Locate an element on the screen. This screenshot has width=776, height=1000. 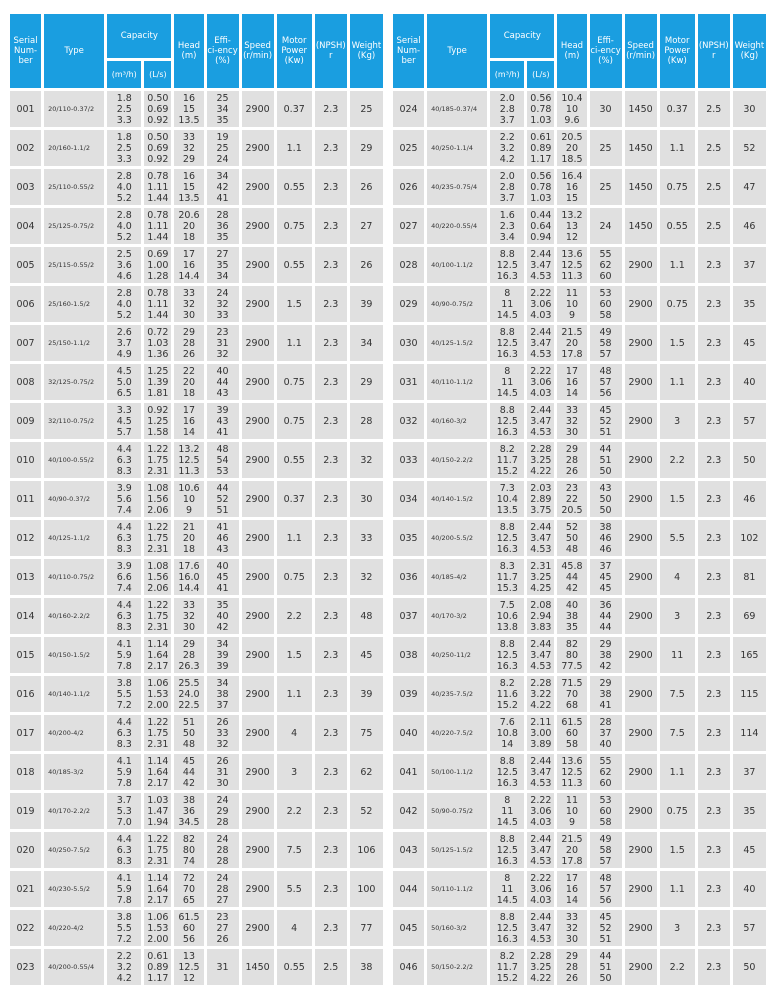
cell-weight: 100 is located at coordinates (366, 889).